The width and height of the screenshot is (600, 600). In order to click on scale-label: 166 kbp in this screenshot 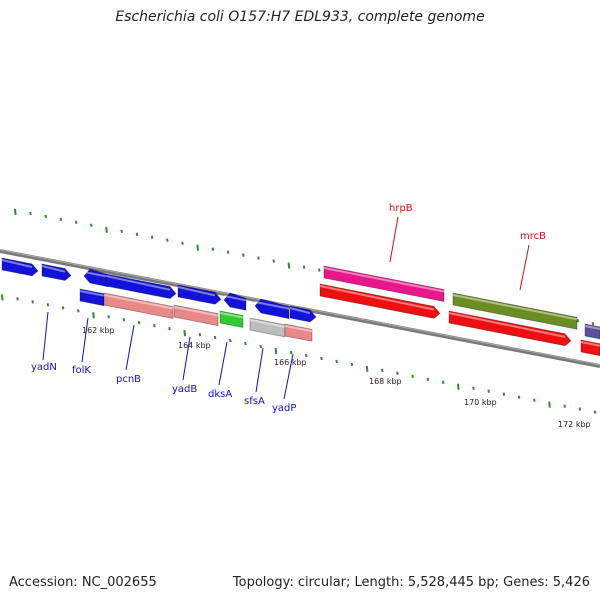, I will do `click(290, 362)`.